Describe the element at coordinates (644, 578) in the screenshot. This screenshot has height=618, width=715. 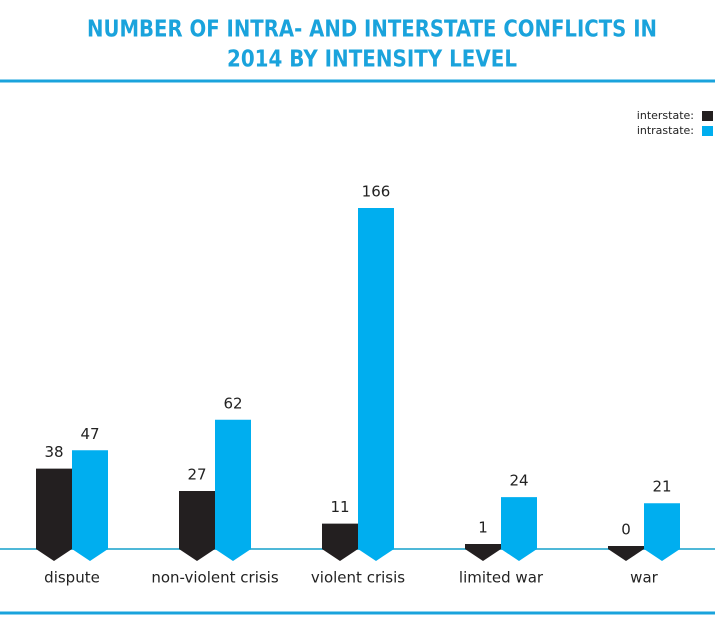
I see `x-tick-label: war` at that location.